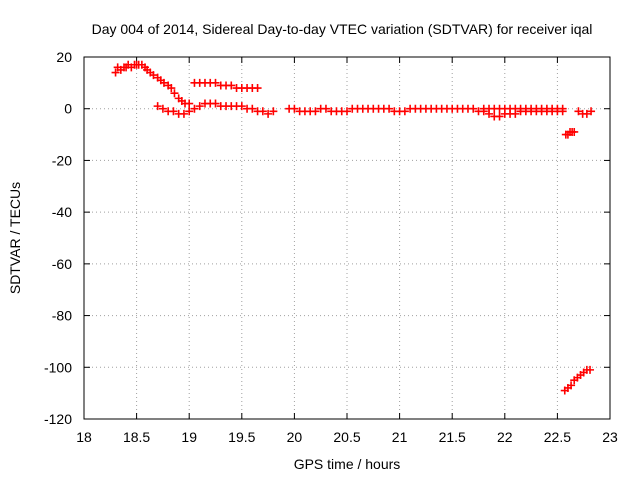  What do you see at coordinates (68, 109) in the screenshot?
I see `y-tick-label: 0` at bounding box center [68, 109].